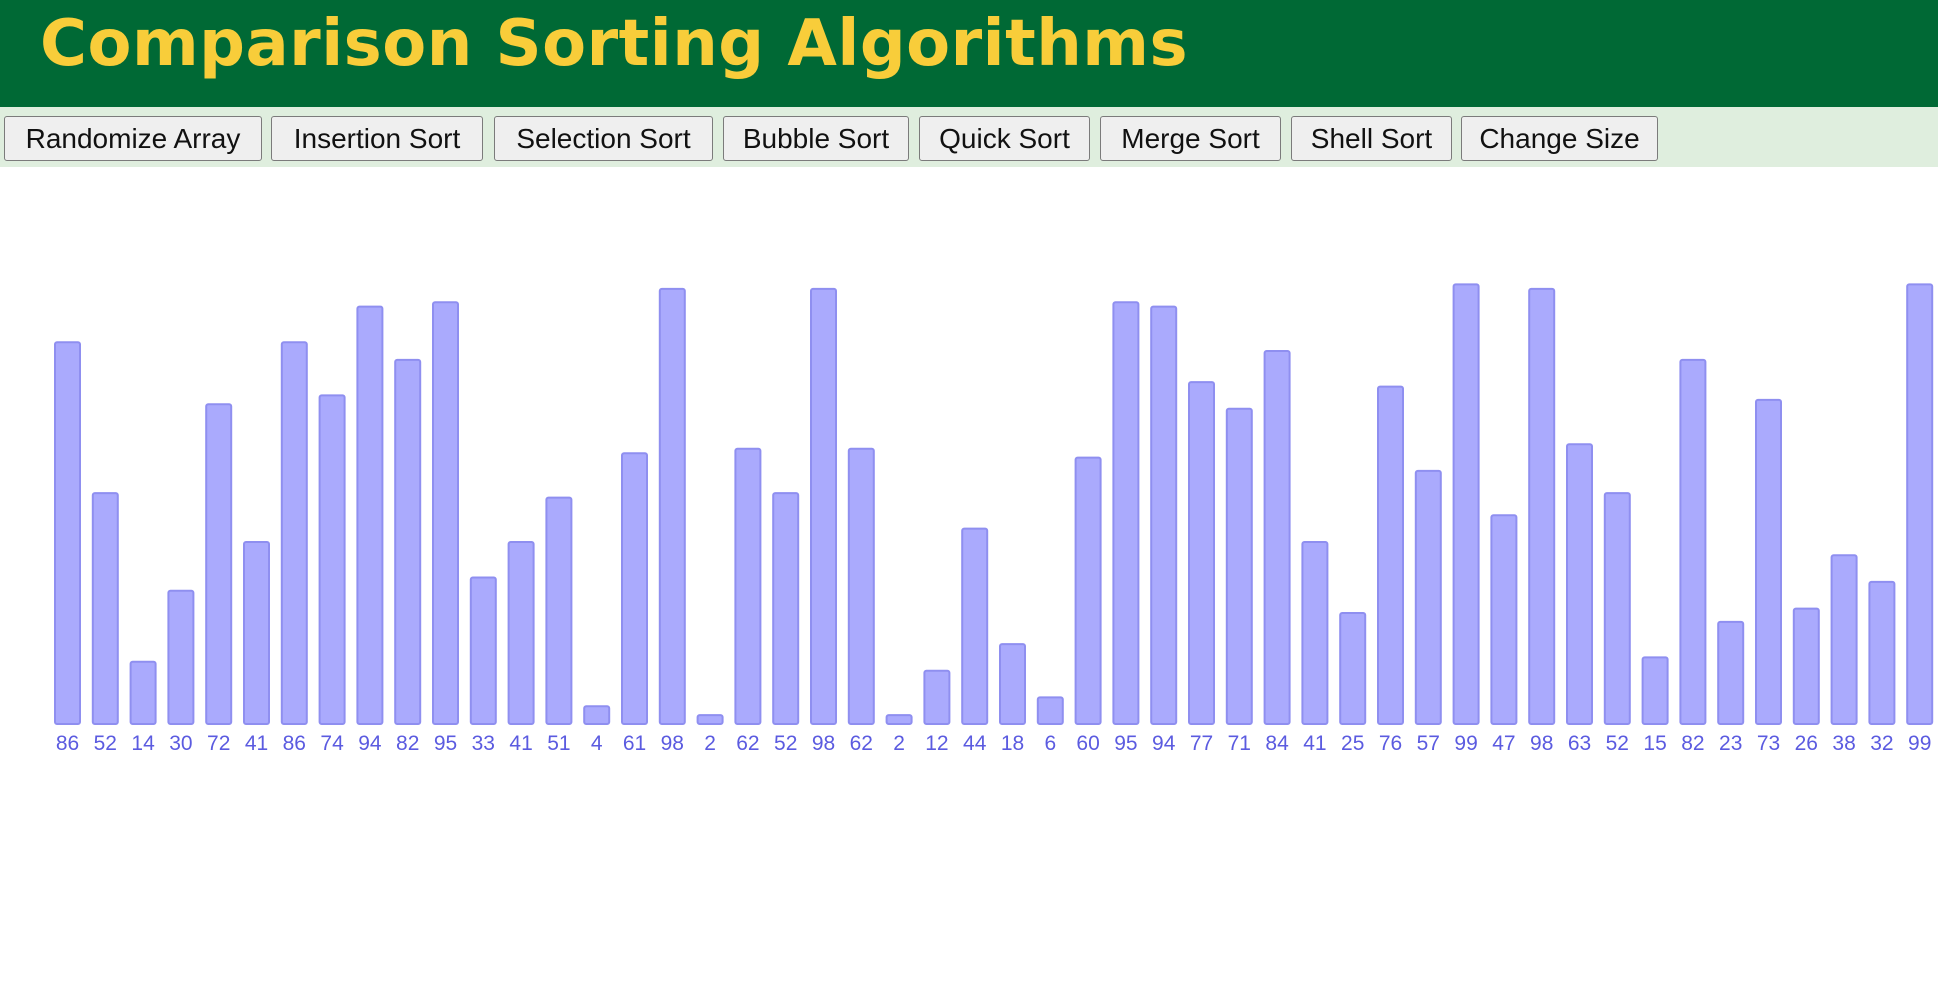 The height and width of the screenshot is (983, 1938). Describe the element at coordinates (1352, 743) in the screenshot. I see `array-value-label: 25` at that location.